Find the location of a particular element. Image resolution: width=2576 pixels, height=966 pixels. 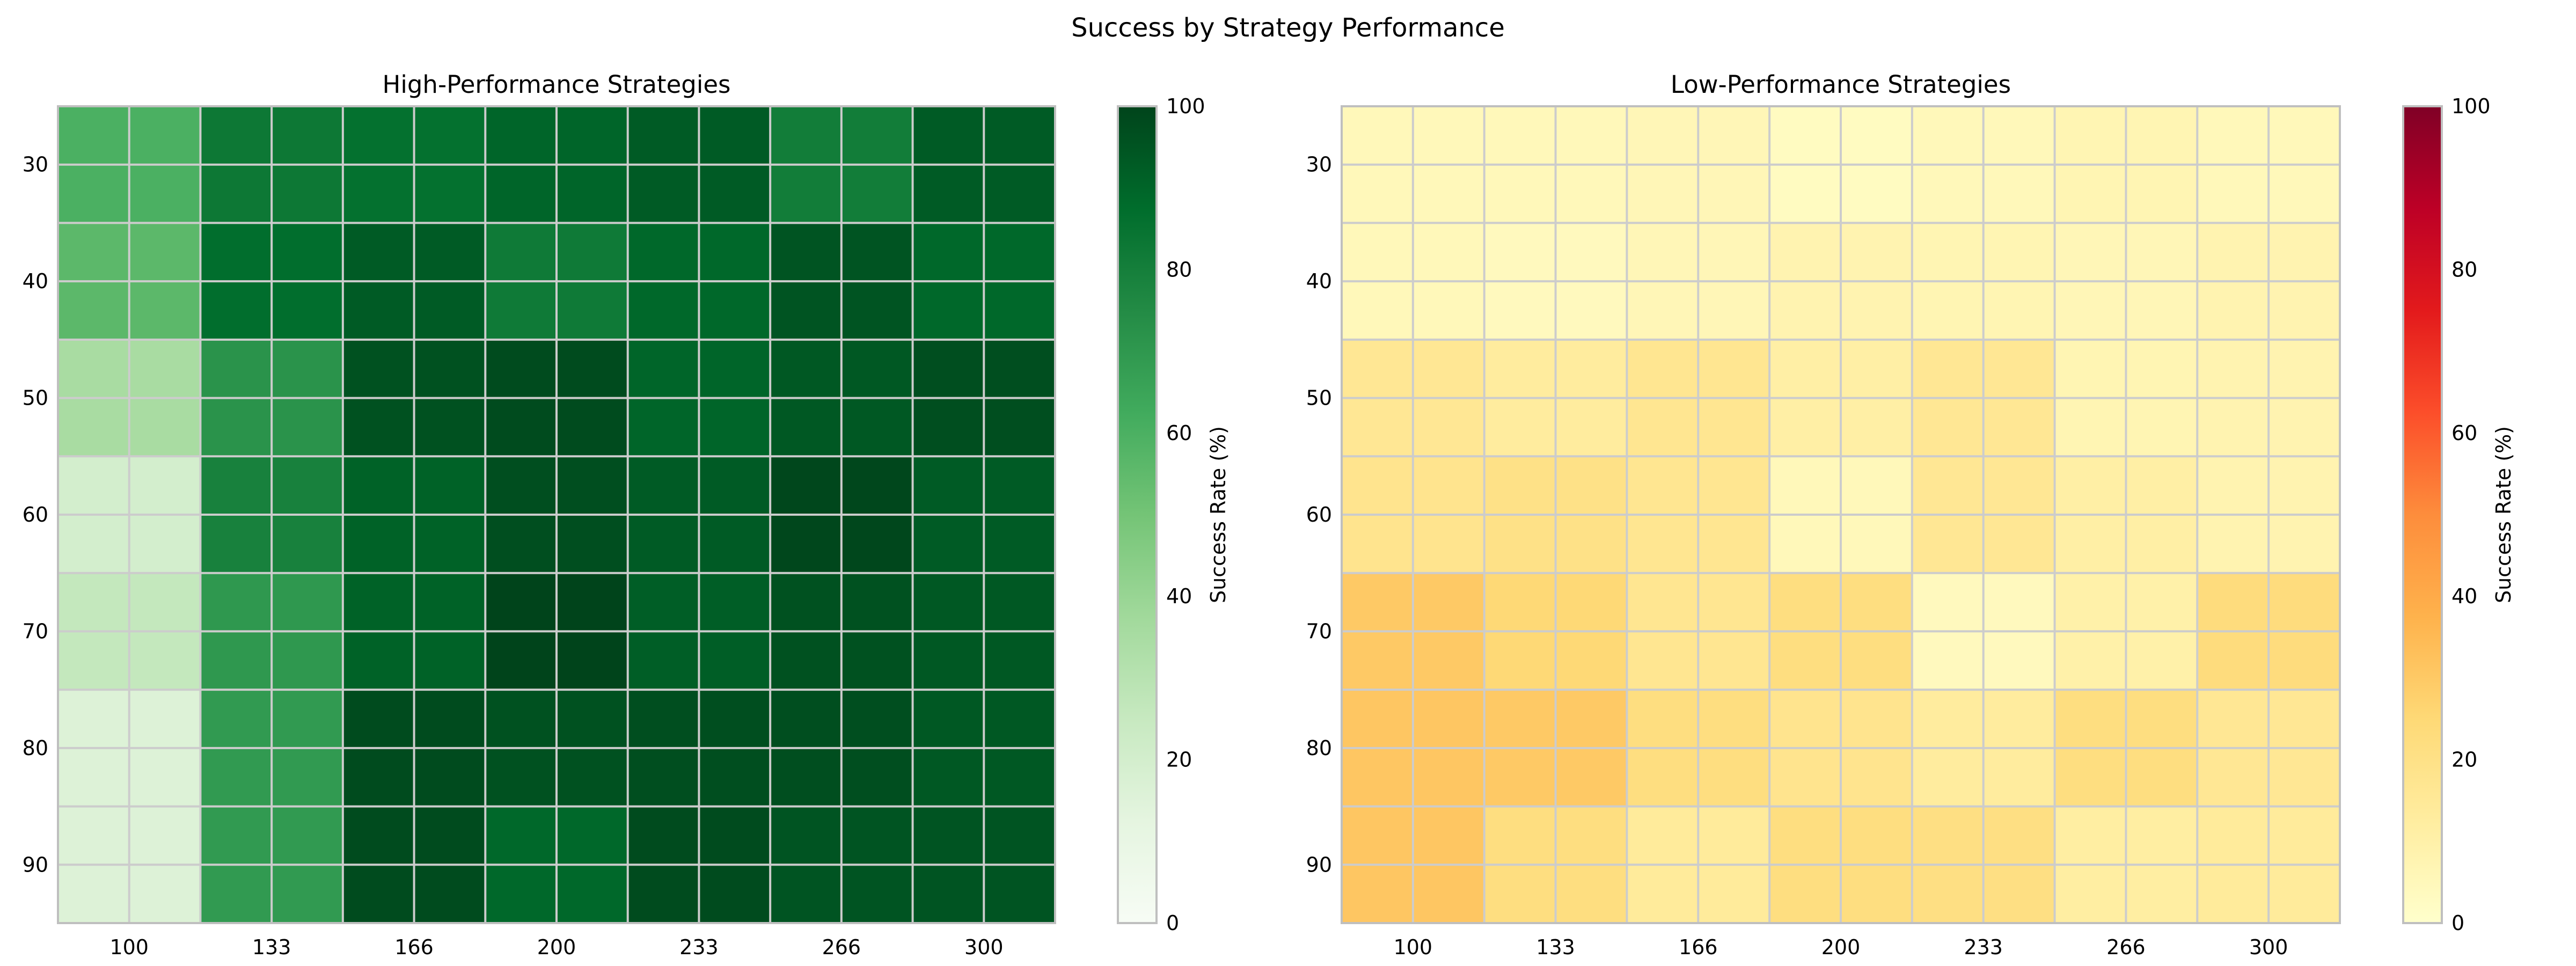

panel-title: High-Performance Strategies is located at coordinates (557, 84).